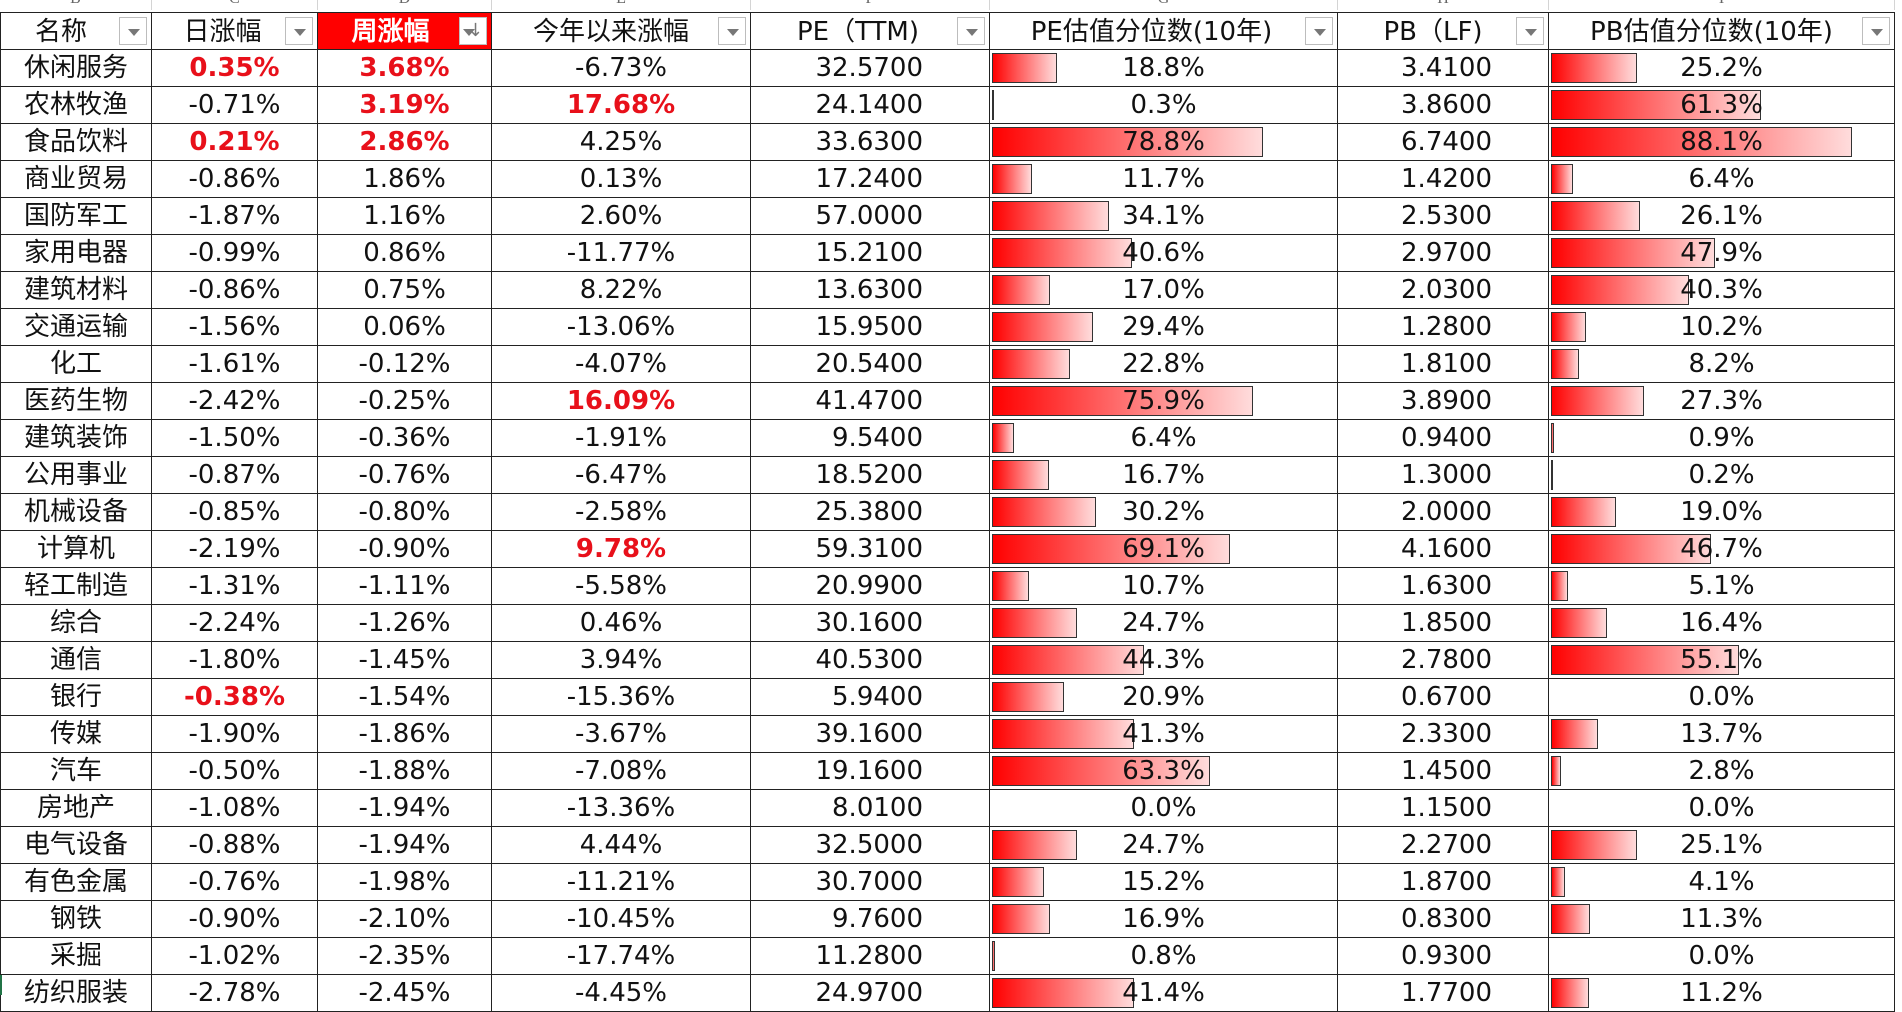 This screenshot has height=1012, width=1902. I want to click on sort-descending-filter-button: ↓, so click(473, 31).